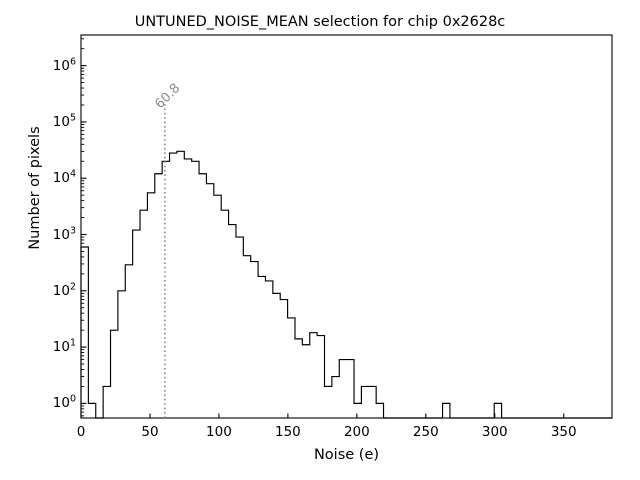  What do you see at coordinates (425, 432) in the screenshot?
I see `x-tick-label: 250` at bounding box center [425, 432].